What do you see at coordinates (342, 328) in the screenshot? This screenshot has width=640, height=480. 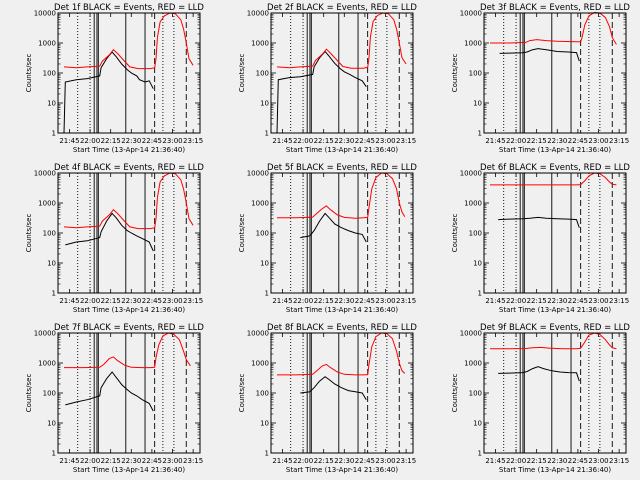 I see `panel-title: Det 8f BLACK = Events, RED = LLD` at bounding box center [342, 328].